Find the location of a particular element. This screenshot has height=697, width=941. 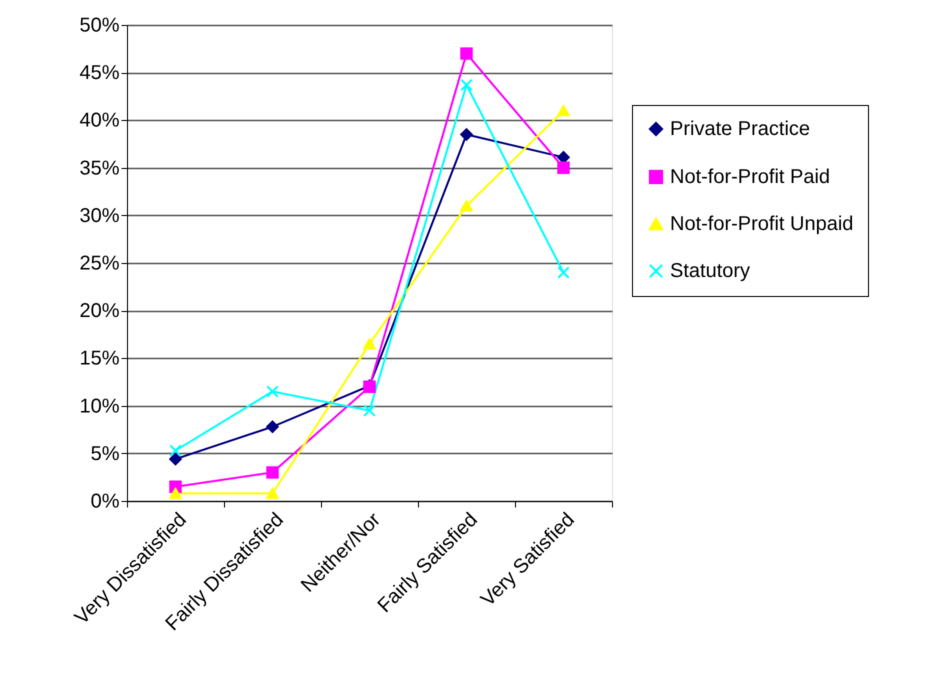

y-tick-label: 5% is located at coordinates (105, 453).